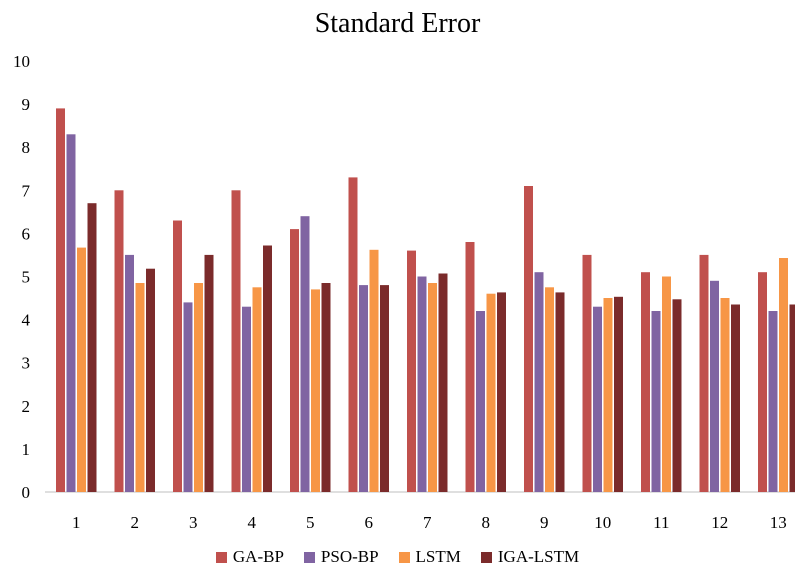 The image size is (795, 571). I want to click on x-tick-label: 12, so click(719, 522).